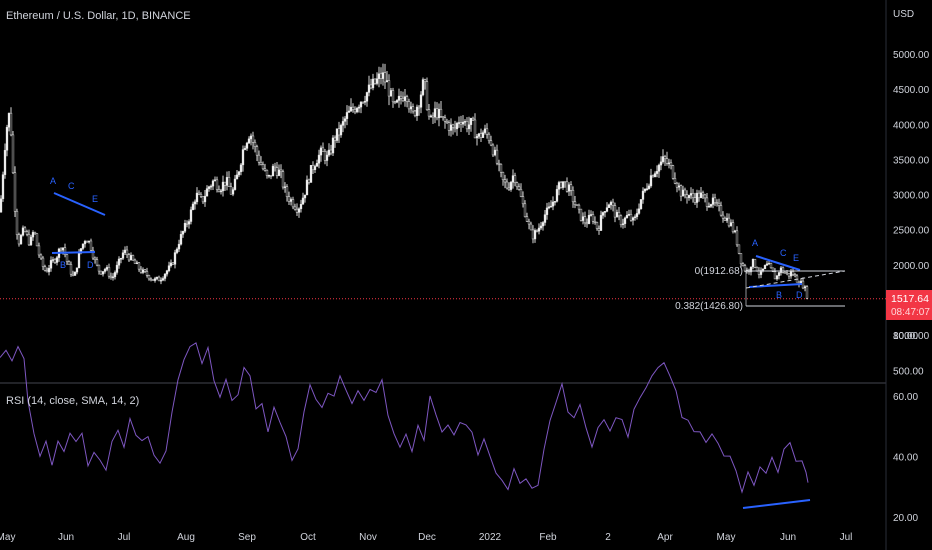 Image resolution: width=932 pixels, height=550 pixels. What do you see at coordinates (908, 371) in the screenshot?
I see `price-axis-tick: 500.00` at bounding box center [908, 371].